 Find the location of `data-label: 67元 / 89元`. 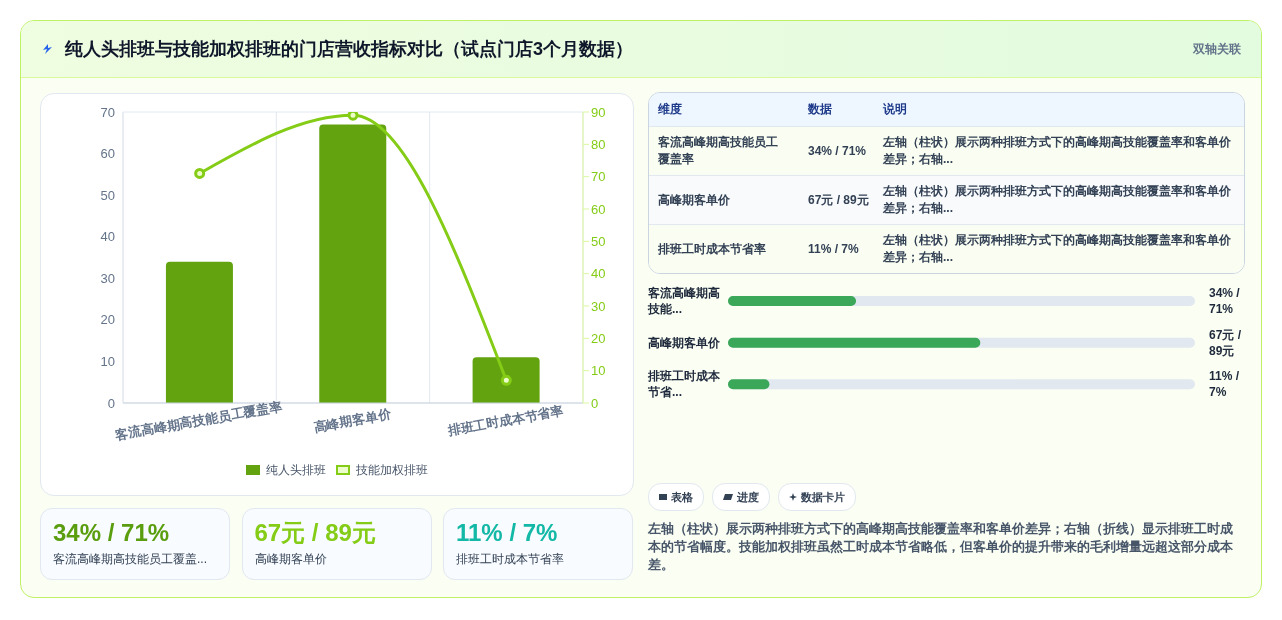

data-label: 67元 / 89元 is located at coordinates (1225, 342).